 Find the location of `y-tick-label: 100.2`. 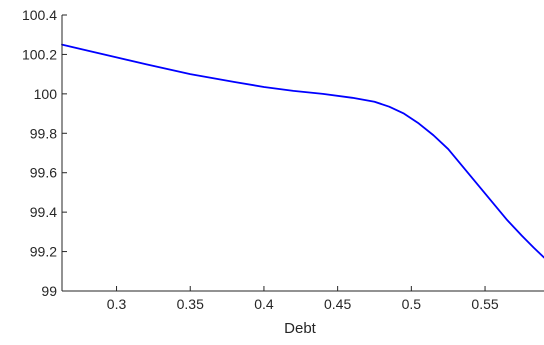

y-tick-label: 100.2 is located at coordinates (39, 54).